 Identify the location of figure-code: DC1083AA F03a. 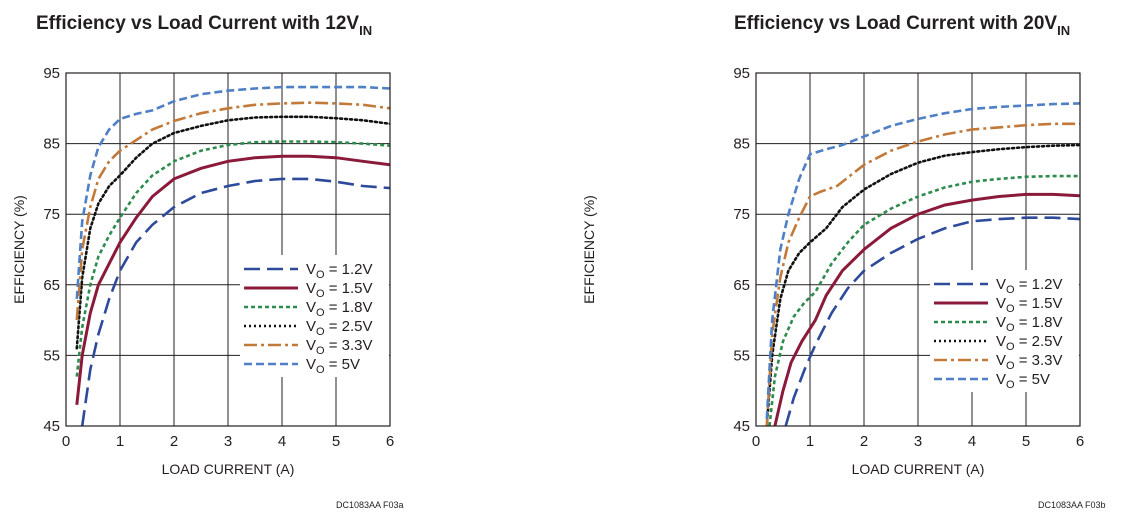
(370, 505).